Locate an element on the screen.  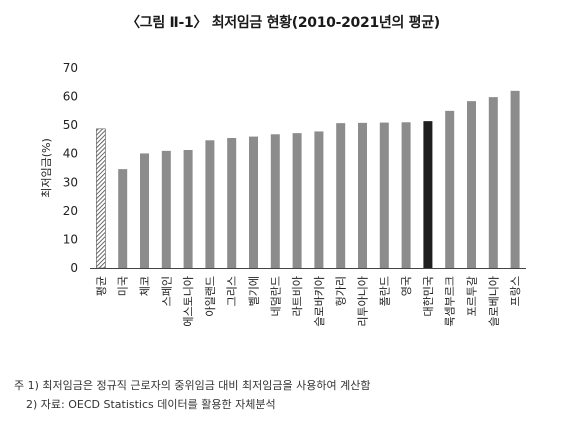
x-tick-label: 벨기에 is located at coordinates (254, 291).